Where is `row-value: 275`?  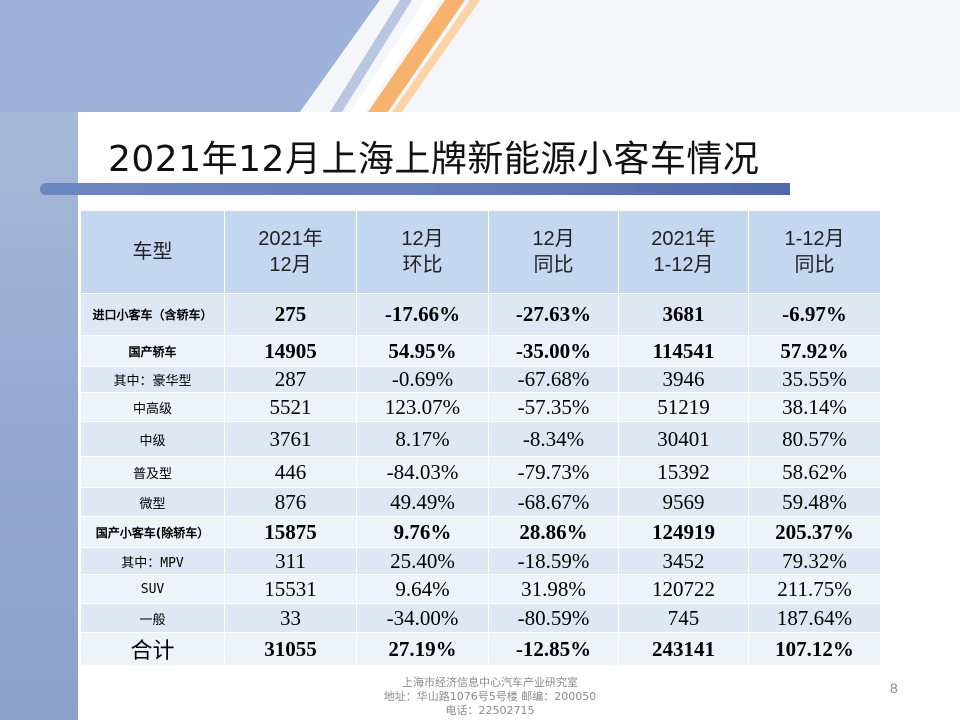
row-value: 275 is located at coordinates (290, 314).